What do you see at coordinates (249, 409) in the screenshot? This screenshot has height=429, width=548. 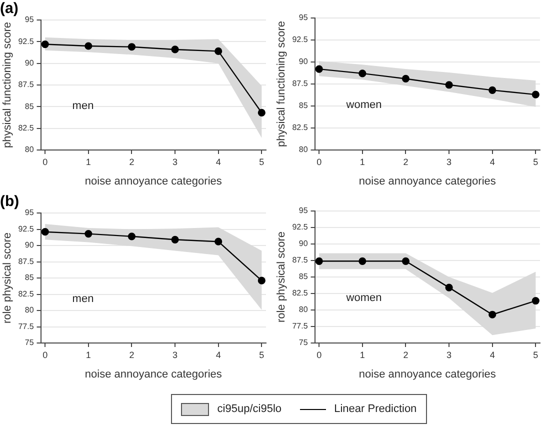 I see `text: ci95up/ci95lo` at bounding box center [249, 409].